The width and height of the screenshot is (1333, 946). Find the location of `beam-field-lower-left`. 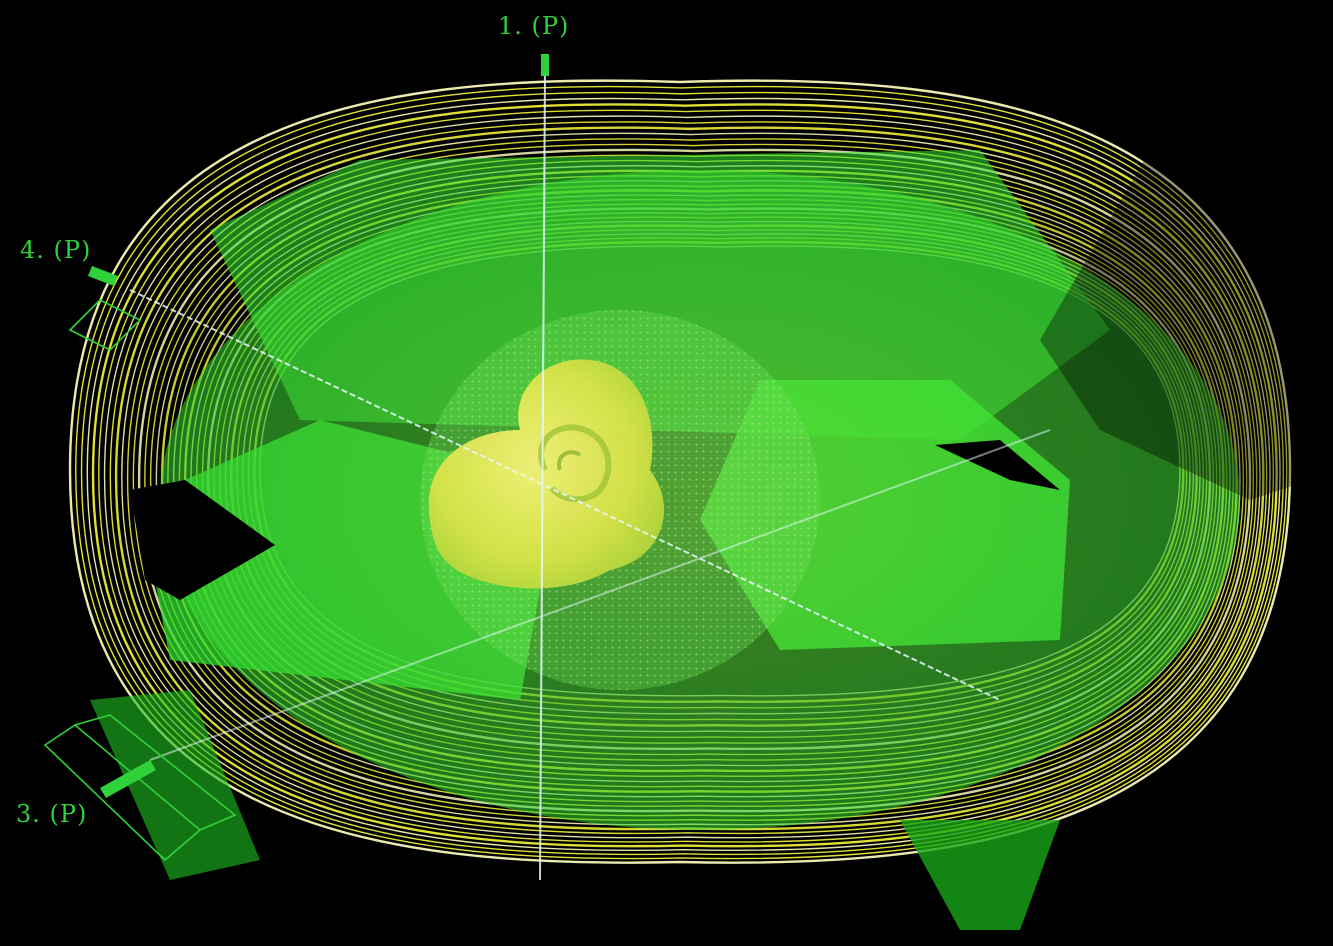

beam-field-lower-left is located at coordinates (175, 785).